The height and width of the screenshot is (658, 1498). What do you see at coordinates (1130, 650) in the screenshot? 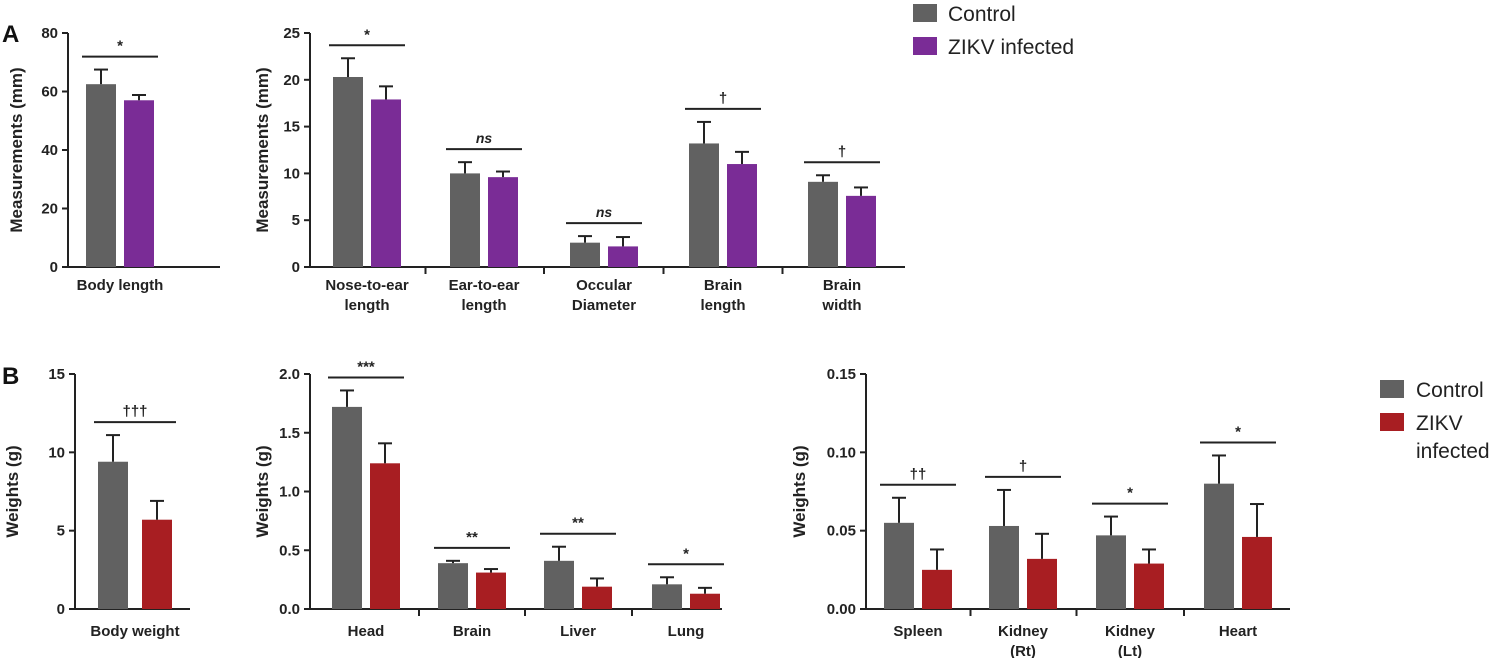
I see `category-label: (Lt)` at bounding box center [1130, 650].